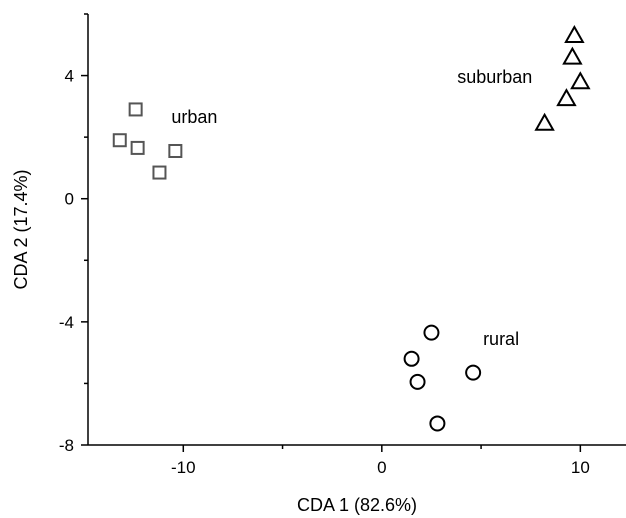  What do you see at coordinates (357, 505) in the screenshot?
I see `x-axis-label: CDA 1 (82.6%)` at bounding box center [357, 505].